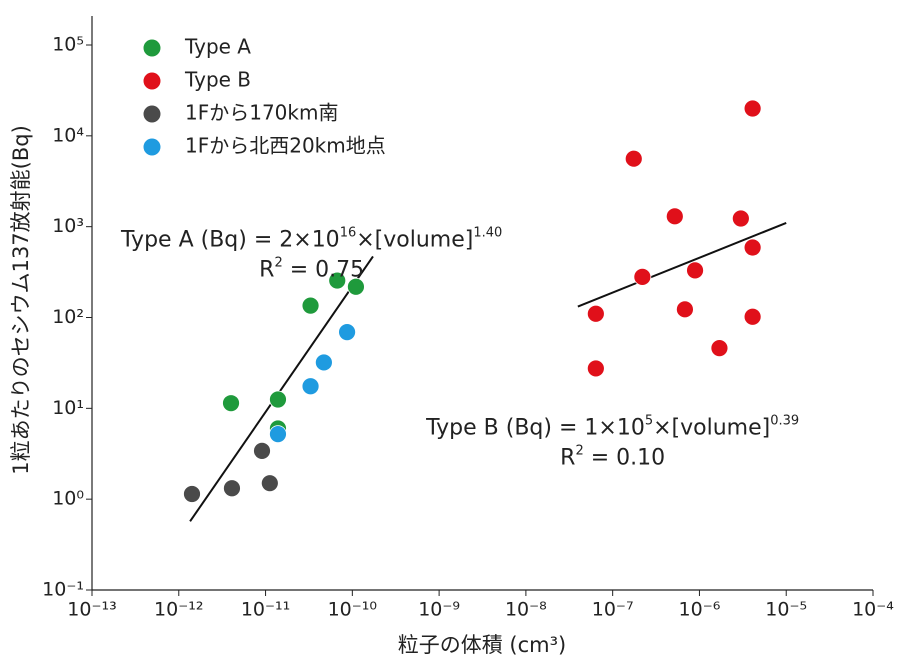  I want to click on y-tick-label: 10¹, so click(68, 408).